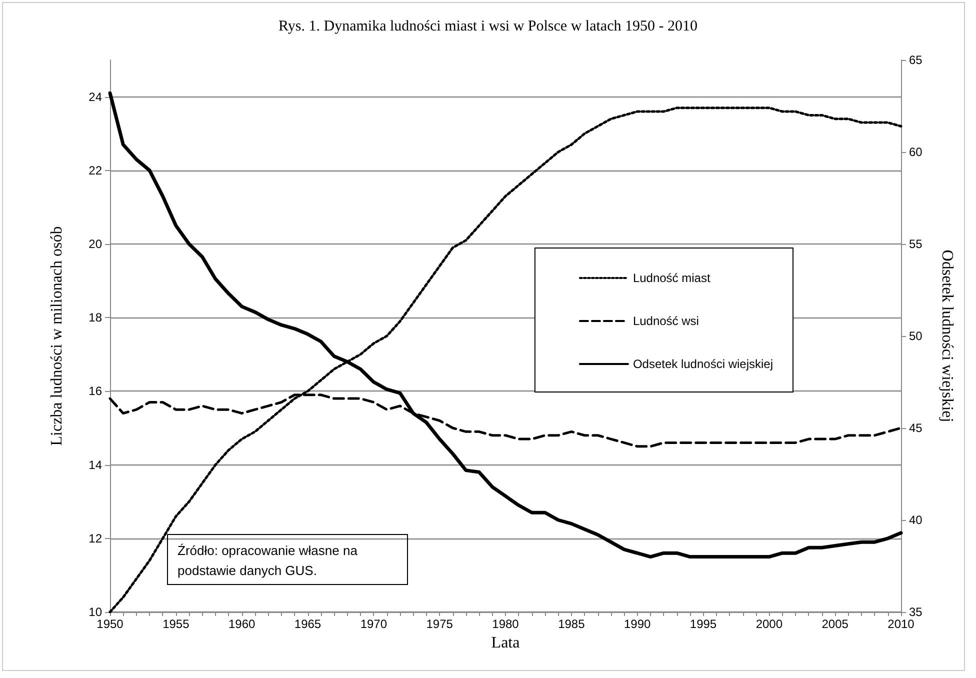 The width and height of the screenshot is (976, 678). What do you see at coordinates (665, 321) in the screenshot?
I see `legend-label: Ludność wsi` at bounding box center [665, 321].